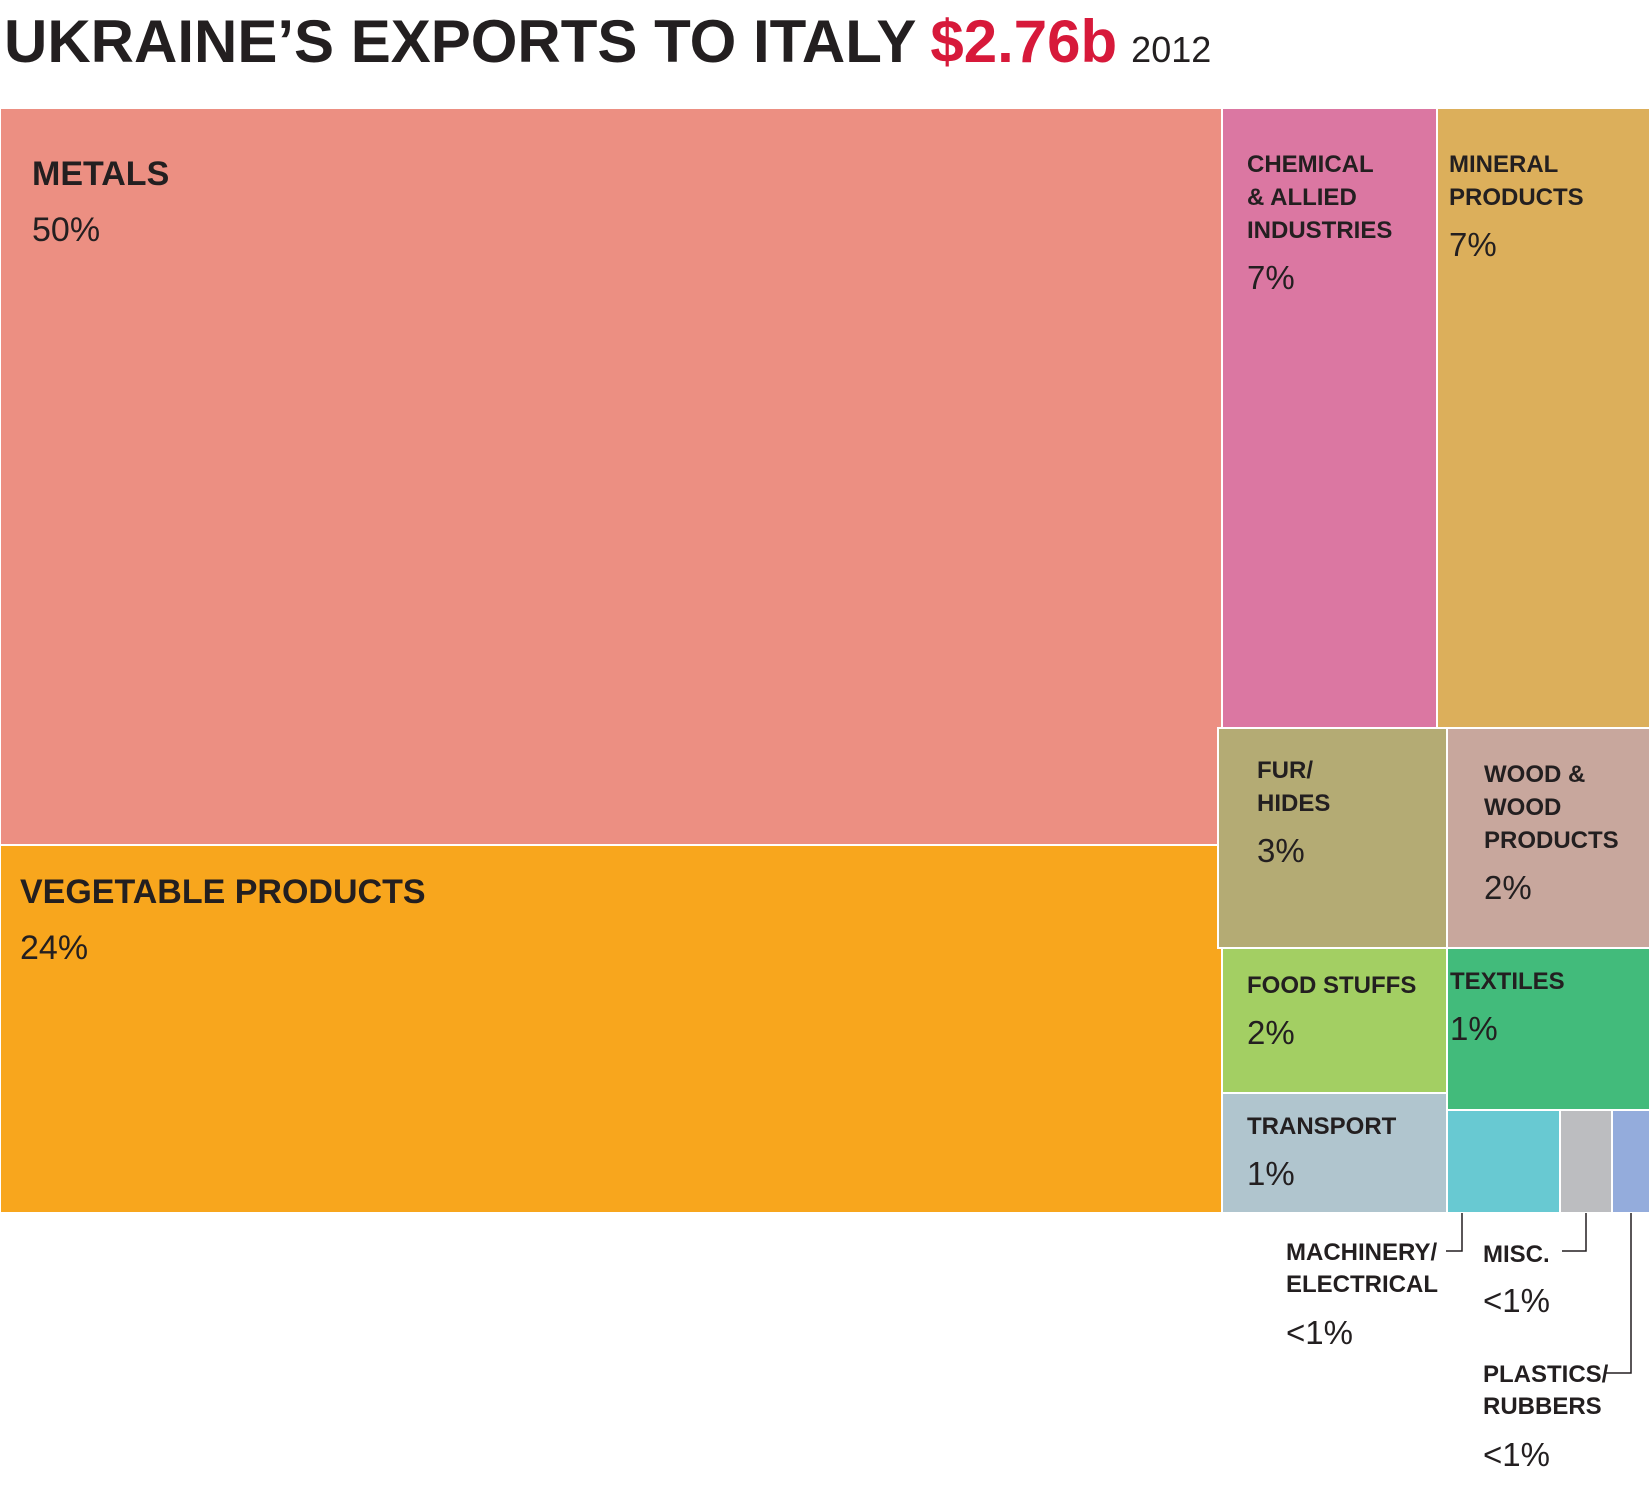  I want to click on chart-title: UKRAINE’S EXPORTS TO ITALY $2.76b 2012, so click(607, 41).